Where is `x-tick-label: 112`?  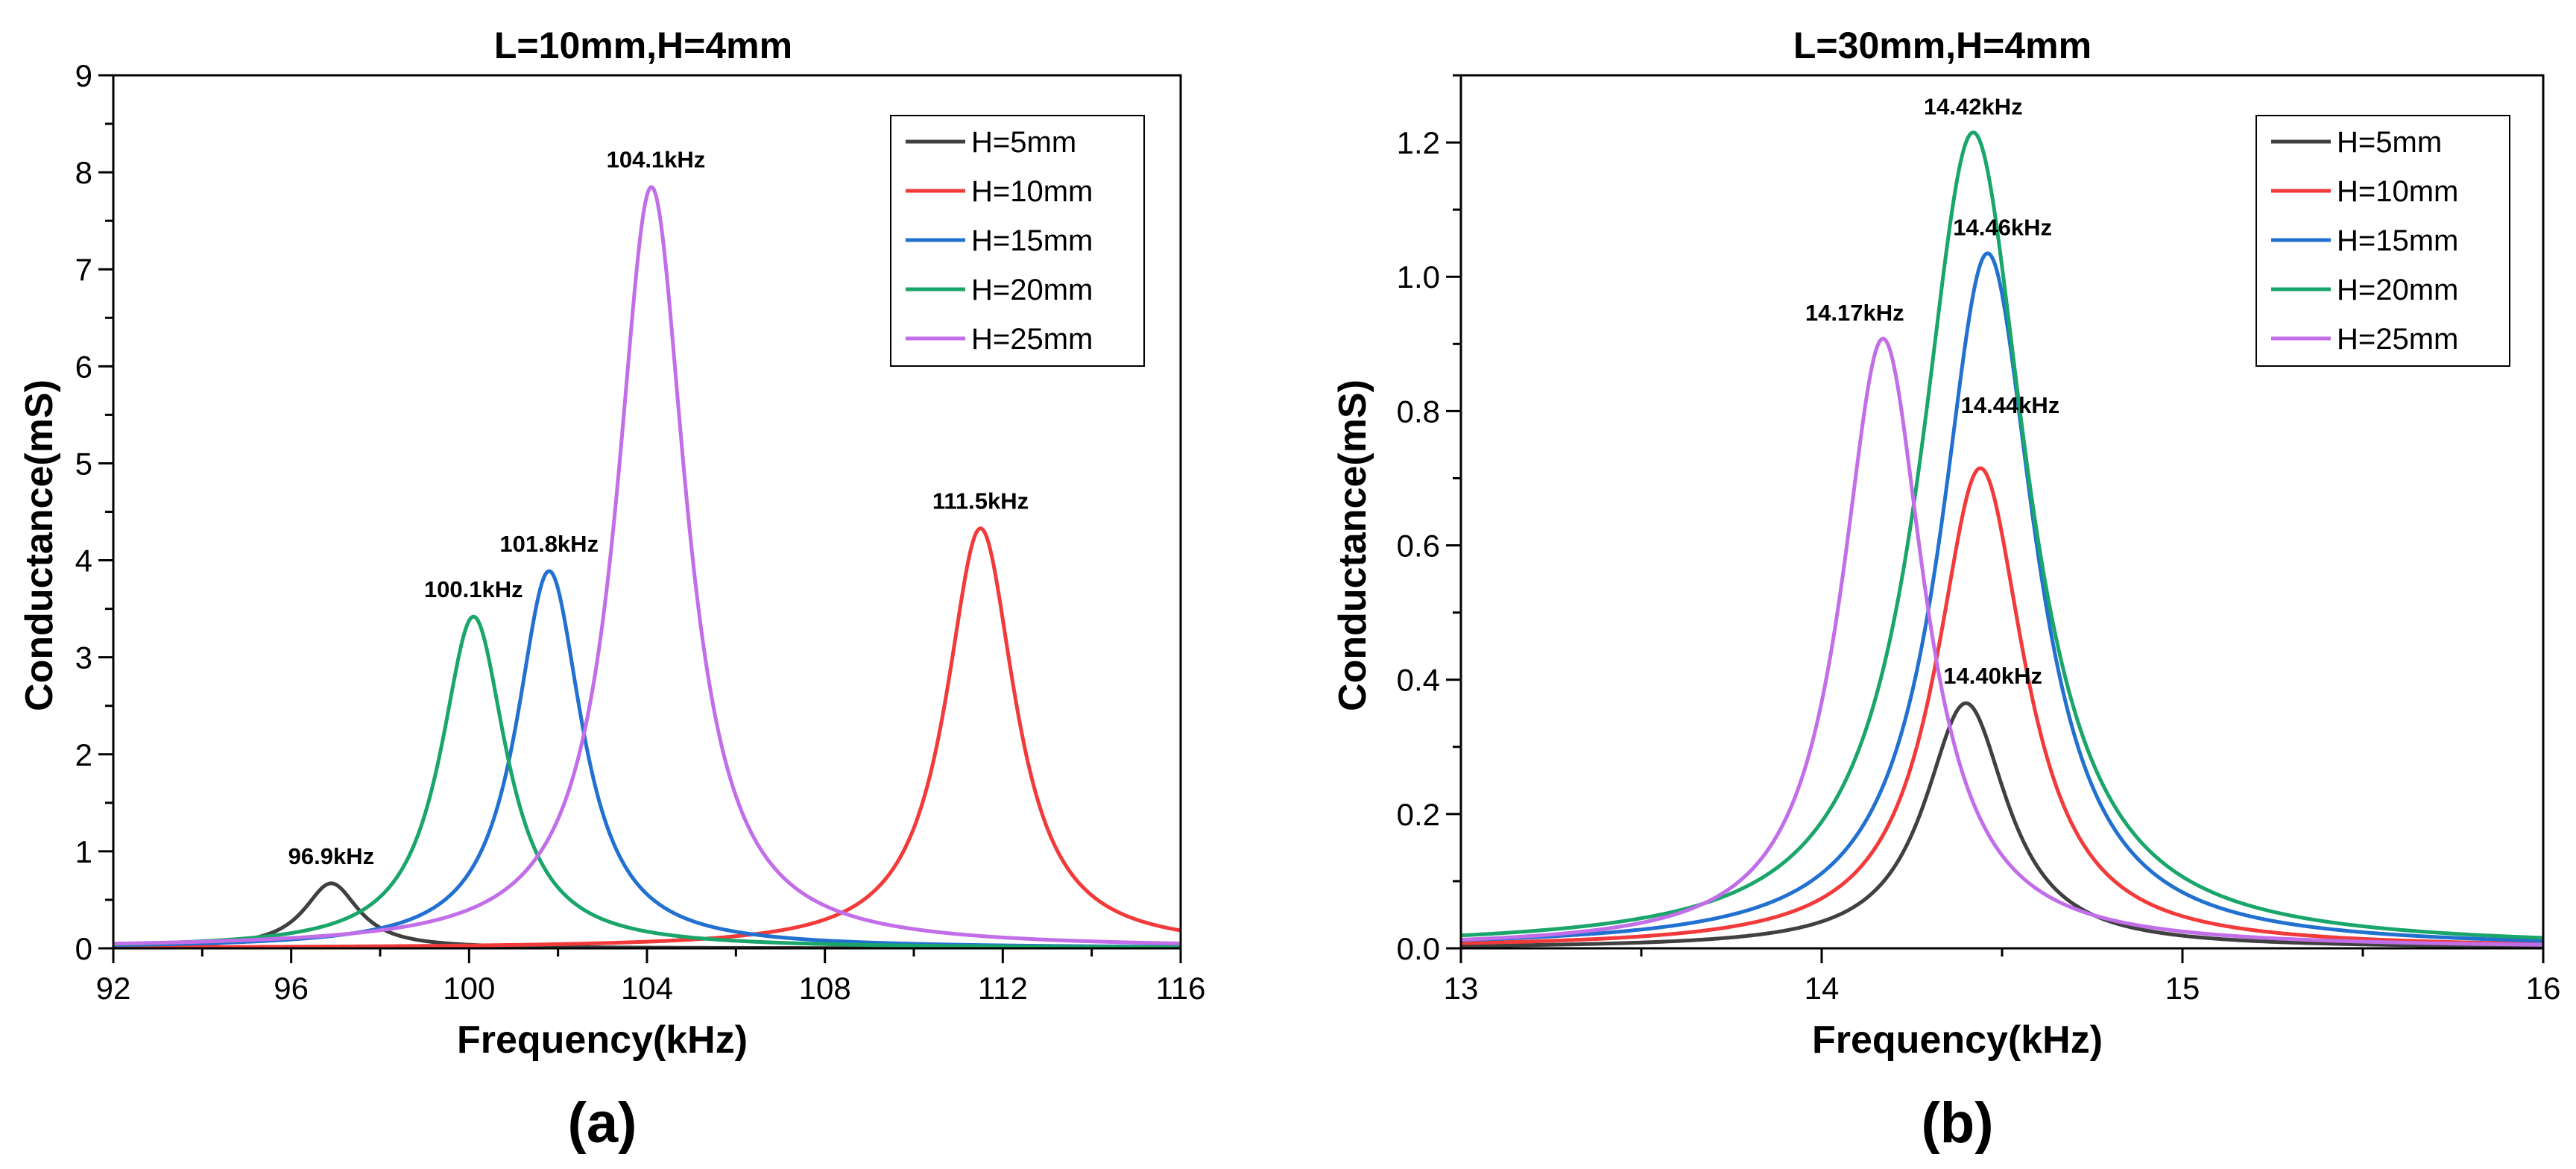 x-tick-label: 112 is located at coordinates (1003, 988).